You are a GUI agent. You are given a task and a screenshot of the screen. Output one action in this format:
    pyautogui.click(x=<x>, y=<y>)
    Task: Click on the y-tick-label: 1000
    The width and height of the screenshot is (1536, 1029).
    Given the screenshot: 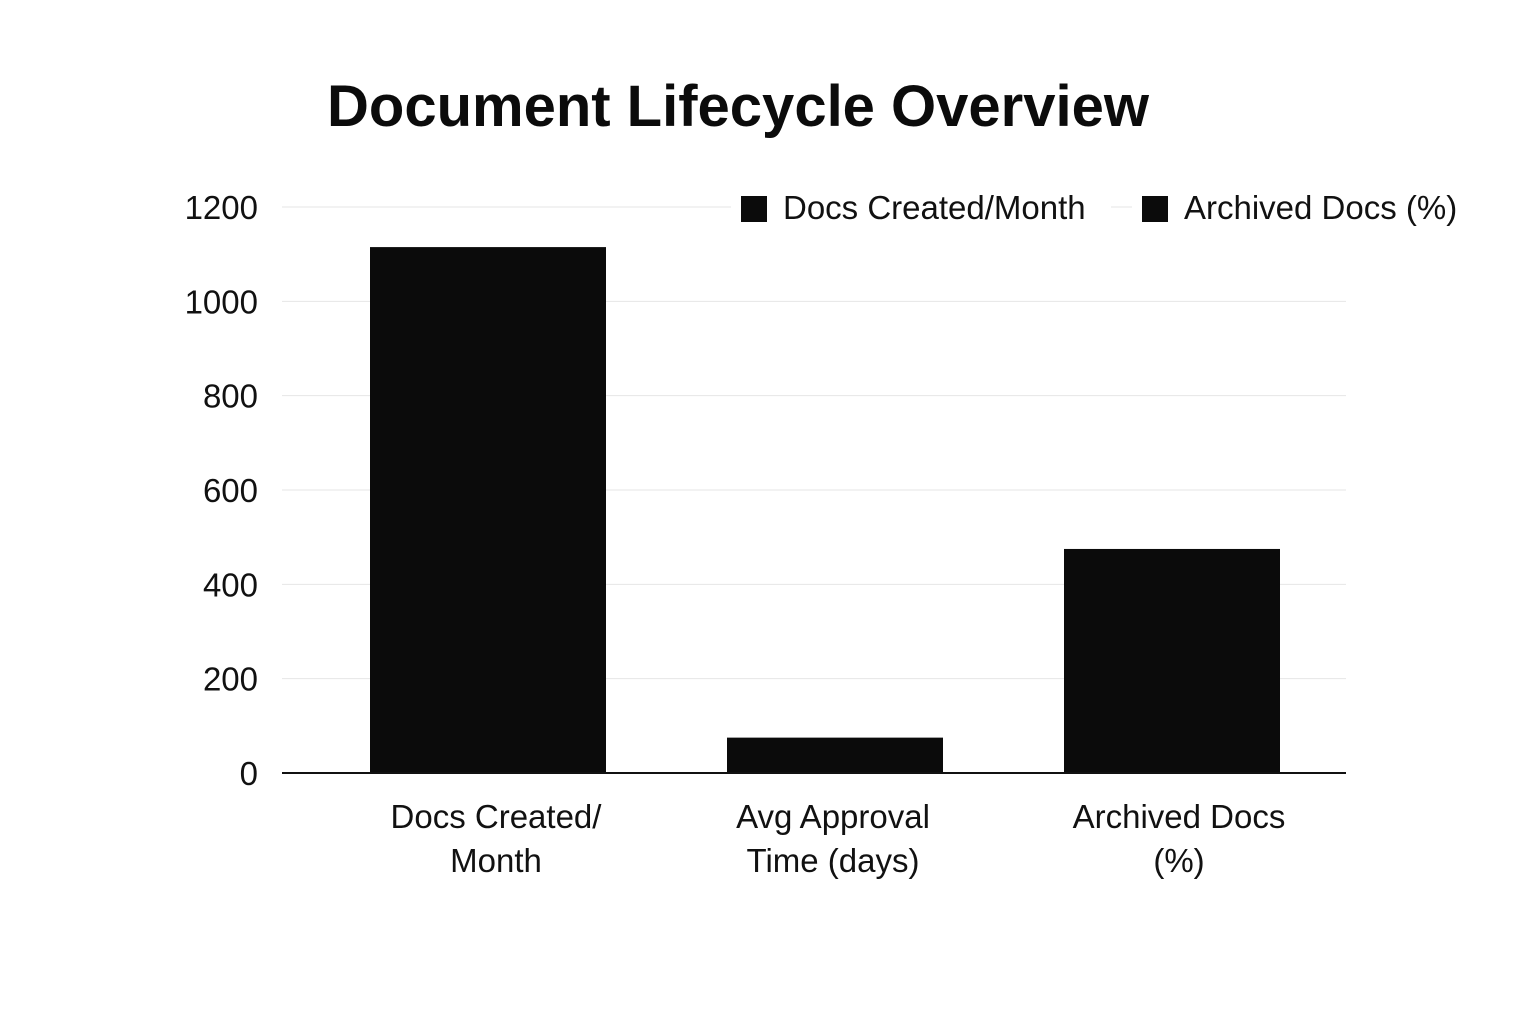 What is the action you would take?
    pyautogui.click(x=221, y=301)
    